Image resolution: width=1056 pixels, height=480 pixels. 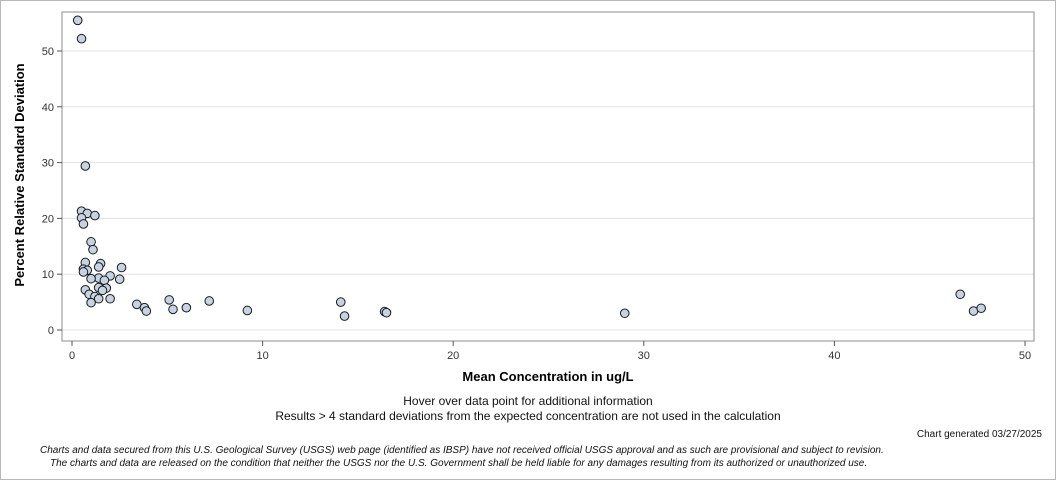 I want to click on y-tick-label: 10, so click(x=48, y=275).